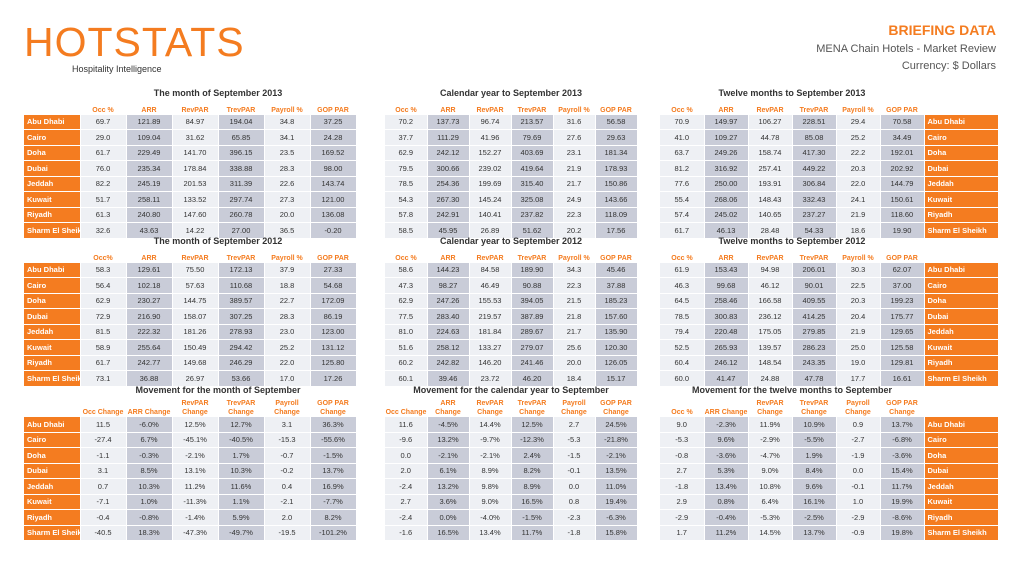  I want to click on report-subtitle: MENA Chain Hotels - Market Review, so click(906, 49).